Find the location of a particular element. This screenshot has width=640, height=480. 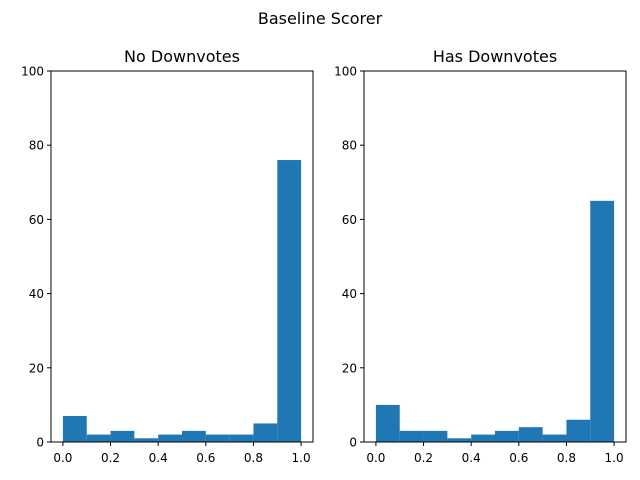

figure-suptitle: Baseline Scorer is located at coordinates (320, 18).